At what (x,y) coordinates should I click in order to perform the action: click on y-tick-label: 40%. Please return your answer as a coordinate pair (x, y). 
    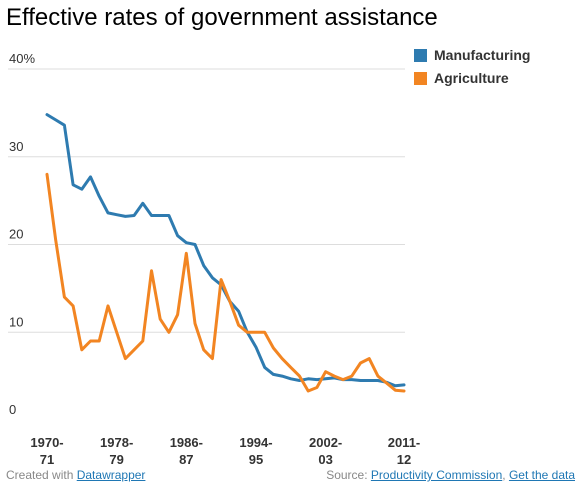
    Looking at the image, I should click on (22, 58).